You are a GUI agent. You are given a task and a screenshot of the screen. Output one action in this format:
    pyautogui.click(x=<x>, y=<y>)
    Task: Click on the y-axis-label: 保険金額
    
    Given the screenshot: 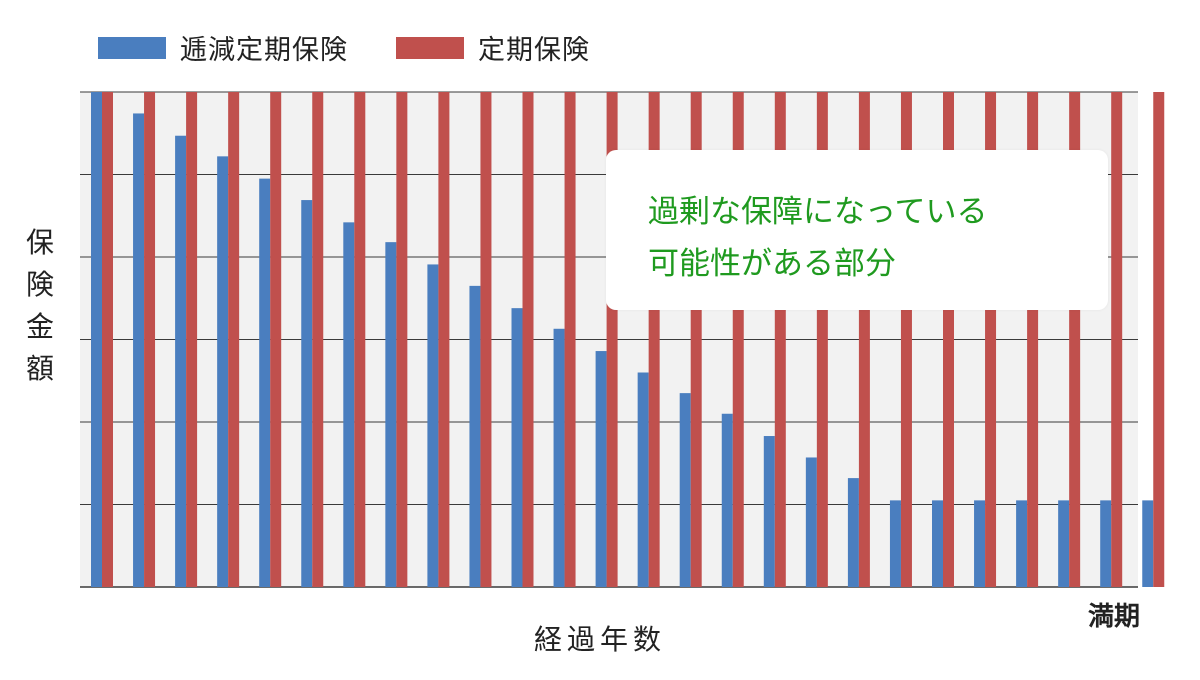 What is the action you would take?
    pyautogui.click(x=39, y=305)
    